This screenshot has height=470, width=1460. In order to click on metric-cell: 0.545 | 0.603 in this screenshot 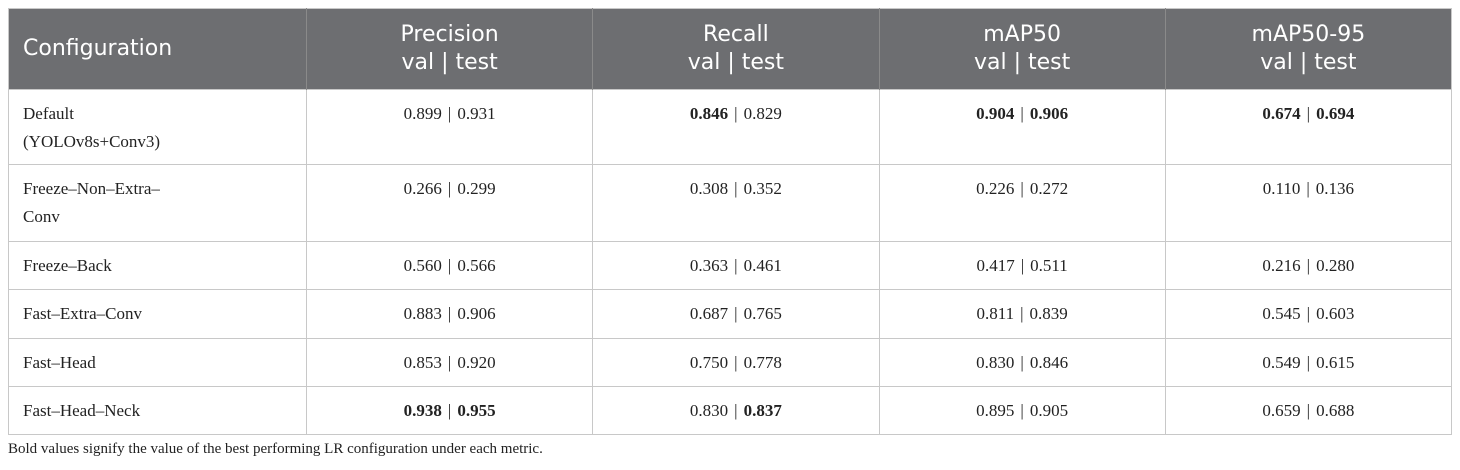, I will do `click(1308, 314)`.